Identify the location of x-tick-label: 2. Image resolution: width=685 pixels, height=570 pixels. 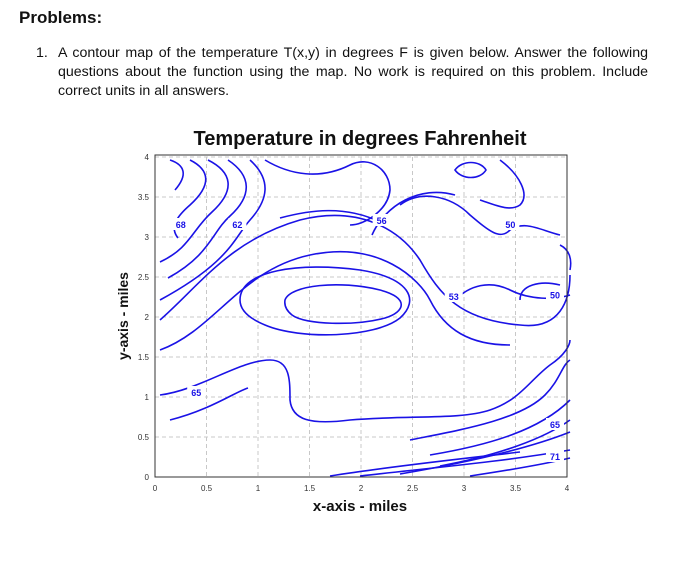
(361, 488).